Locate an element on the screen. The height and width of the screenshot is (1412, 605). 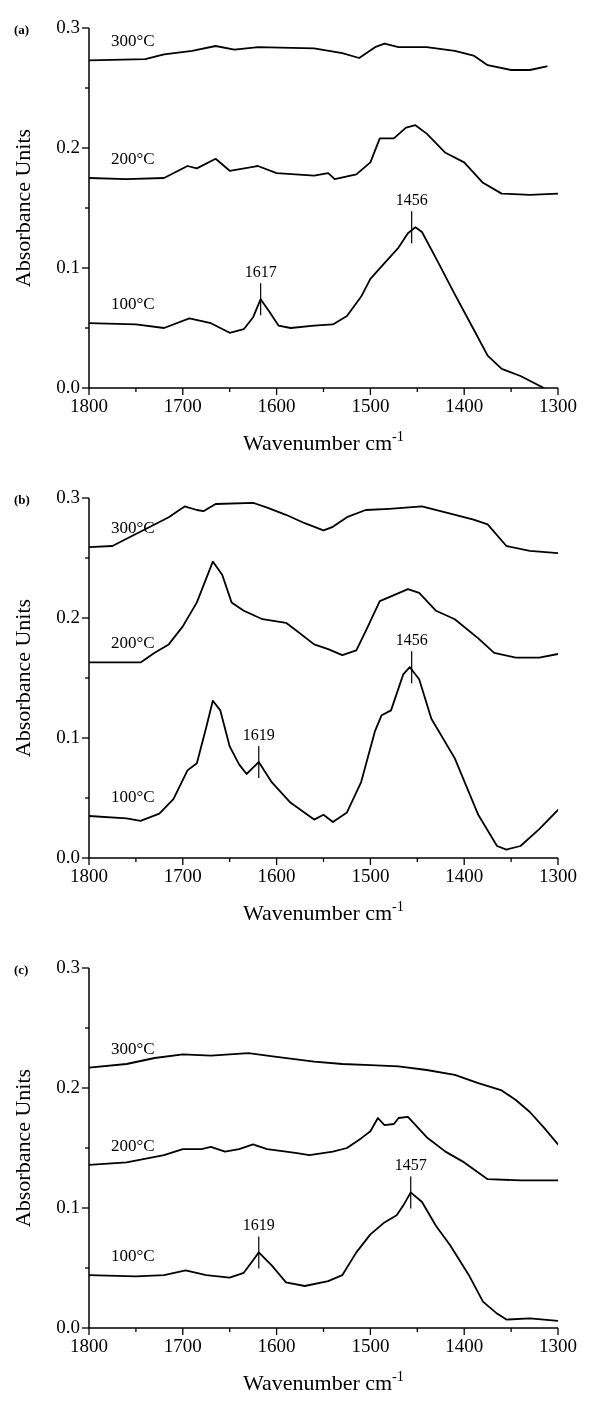
annotation: 1617 is located at coordinates (260, 272).